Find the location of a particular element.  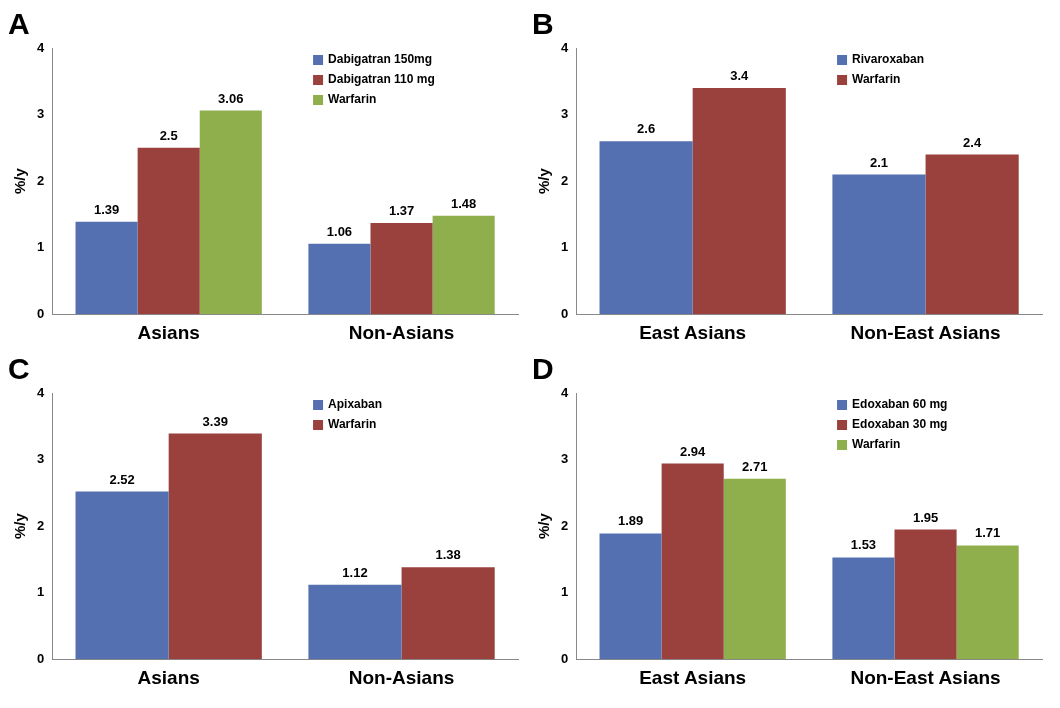

data-label: 2.6 is located at coordinates (646, 129).